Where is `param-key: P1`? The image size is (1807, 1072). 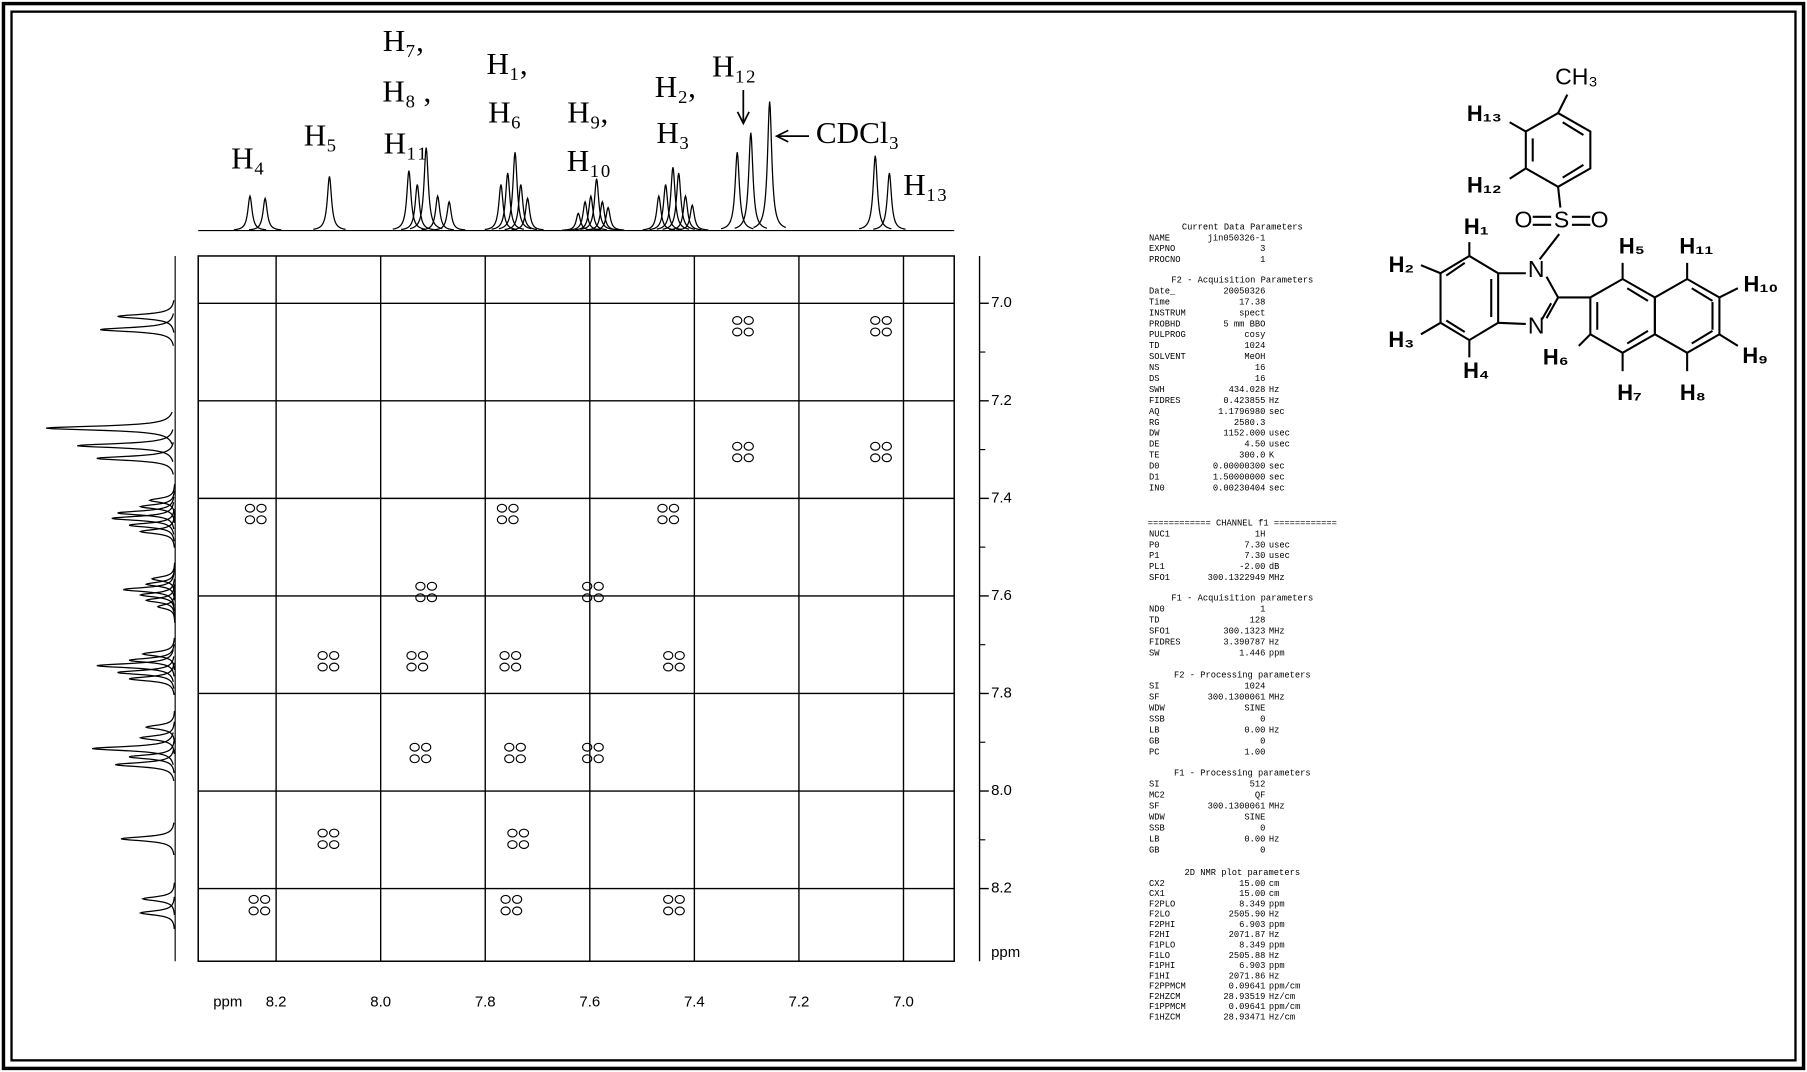 param-key: P1 is located at coordinates (1154, 556).